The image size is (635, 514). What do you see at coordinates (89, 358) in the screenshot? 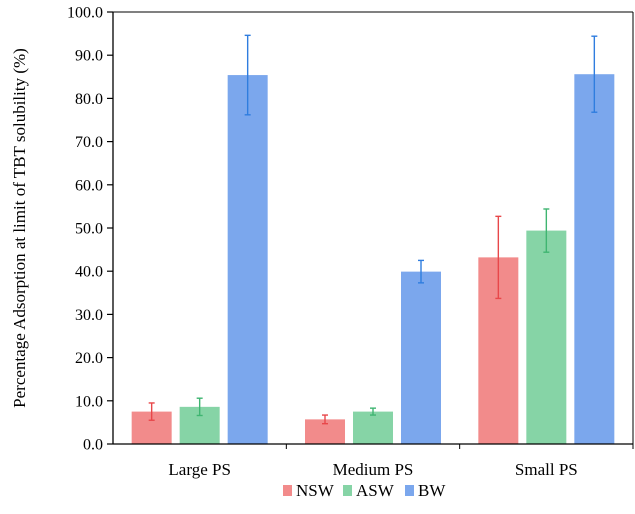
I see `y-tick-label: 20.0` at bounding box center [89, 358].